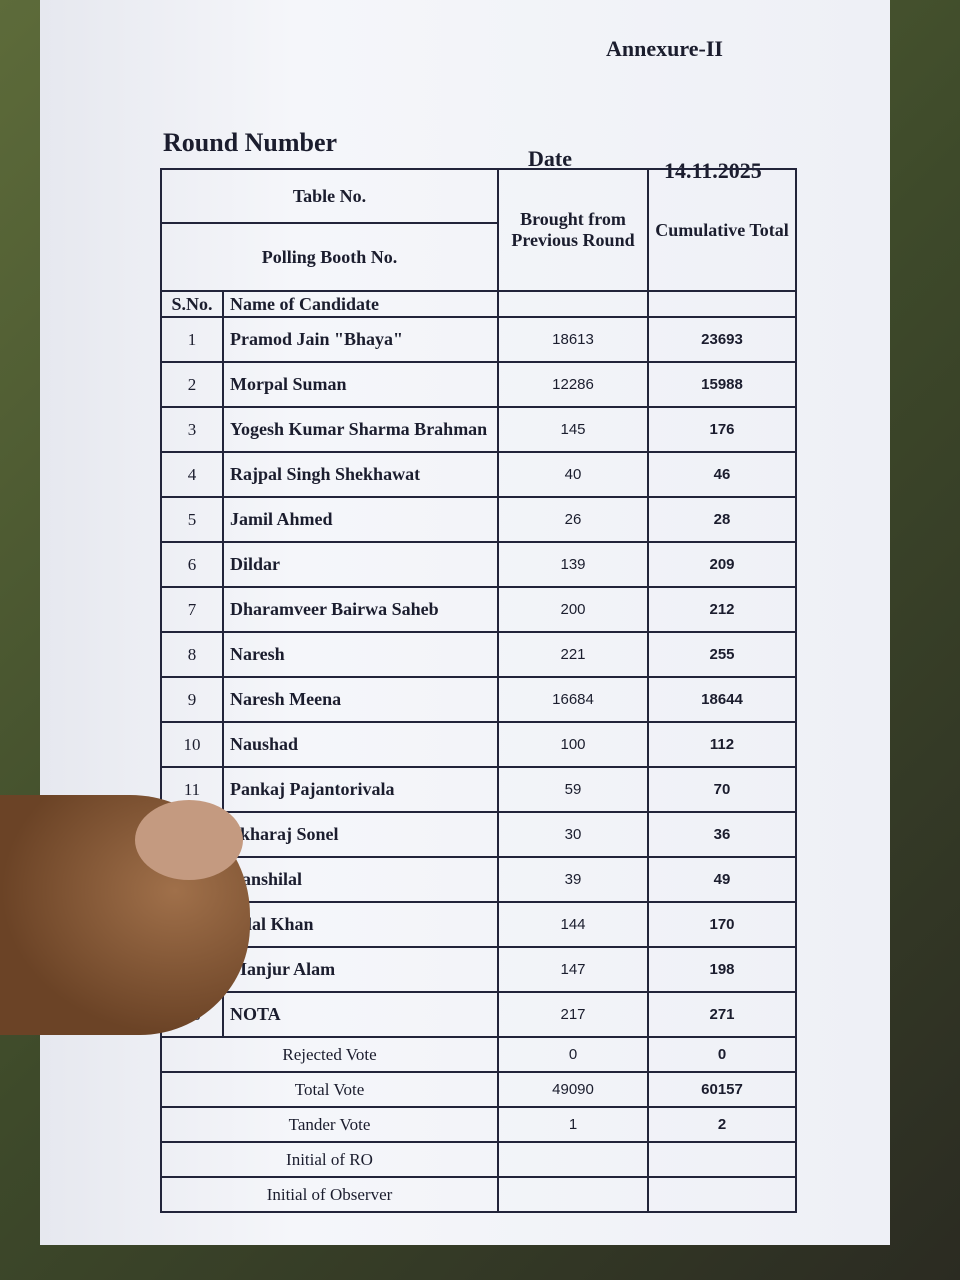 The height and width of the screenshot is (1280, 960). Describe the element at coordinates (573, 879) in the screenshot. I see `table-cell: 39` at that location.